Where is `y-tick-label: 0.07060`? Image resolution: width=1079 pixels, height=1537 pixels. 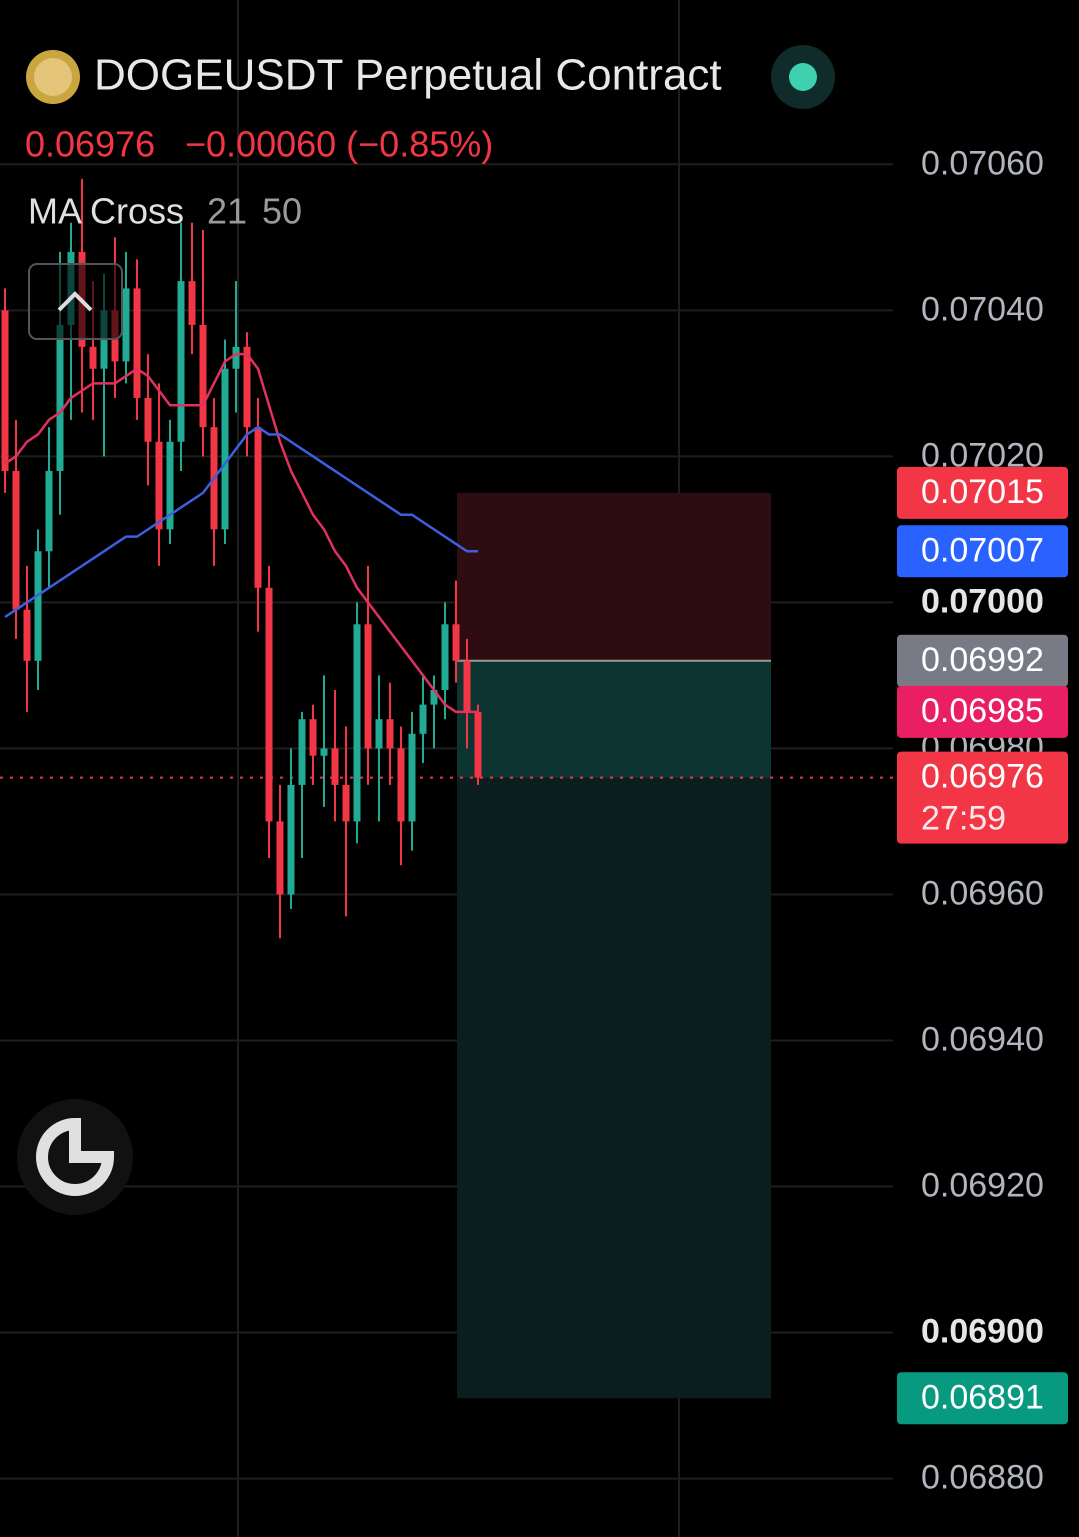 y-tick-label: 0.07060 is located at coordinates (982, 163).